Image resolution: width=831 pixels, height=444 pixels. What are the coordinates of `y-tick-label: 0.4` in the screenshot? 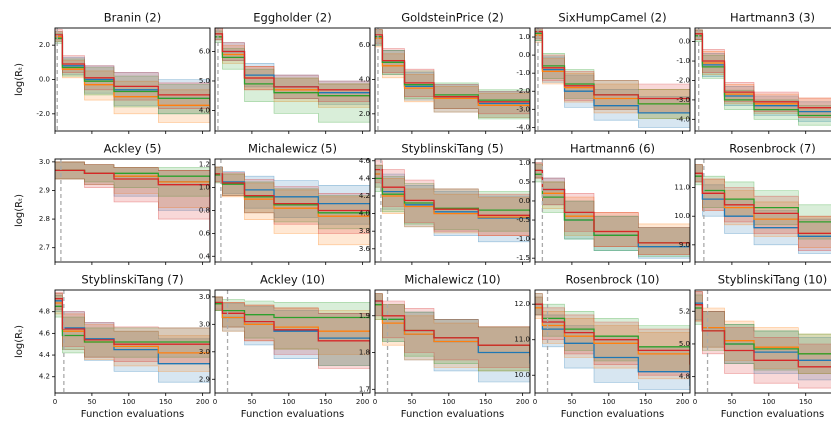 It's located at (205, 256).